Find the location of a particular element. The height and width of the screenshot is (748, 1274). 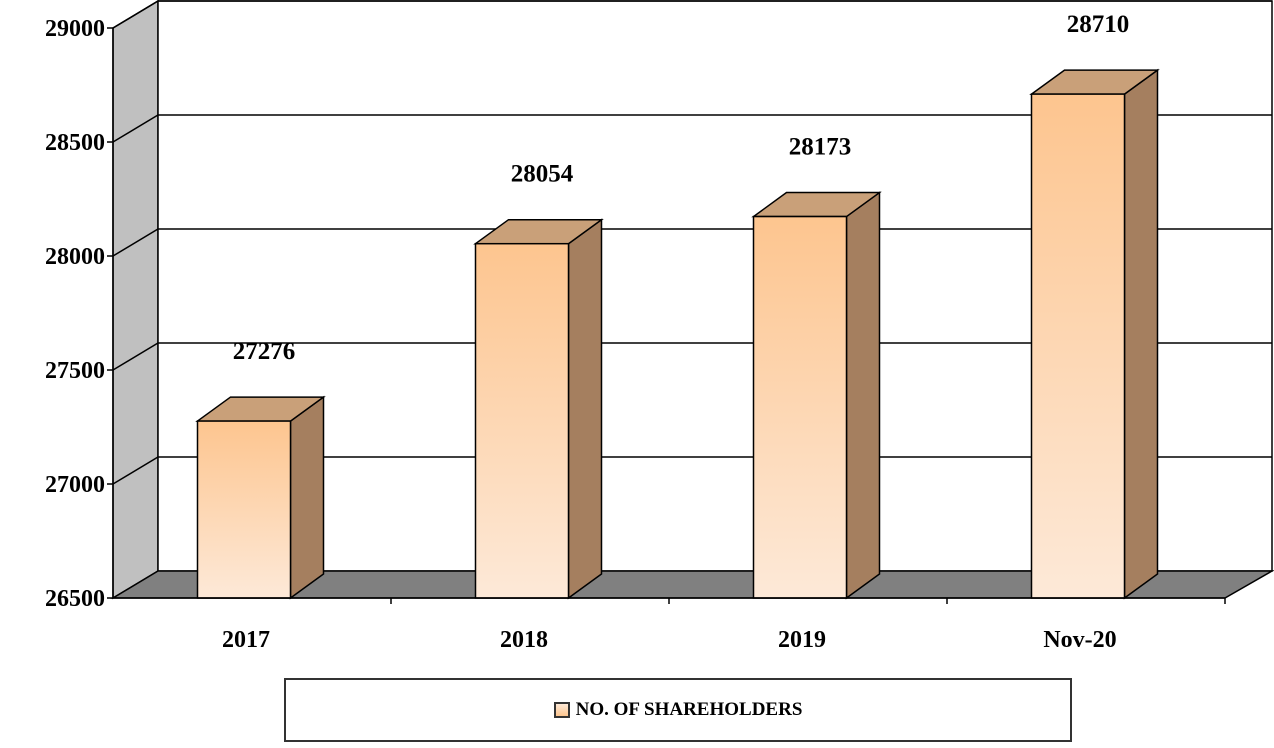

y-tick-label: 28500 is located at coordinates (75, 143).